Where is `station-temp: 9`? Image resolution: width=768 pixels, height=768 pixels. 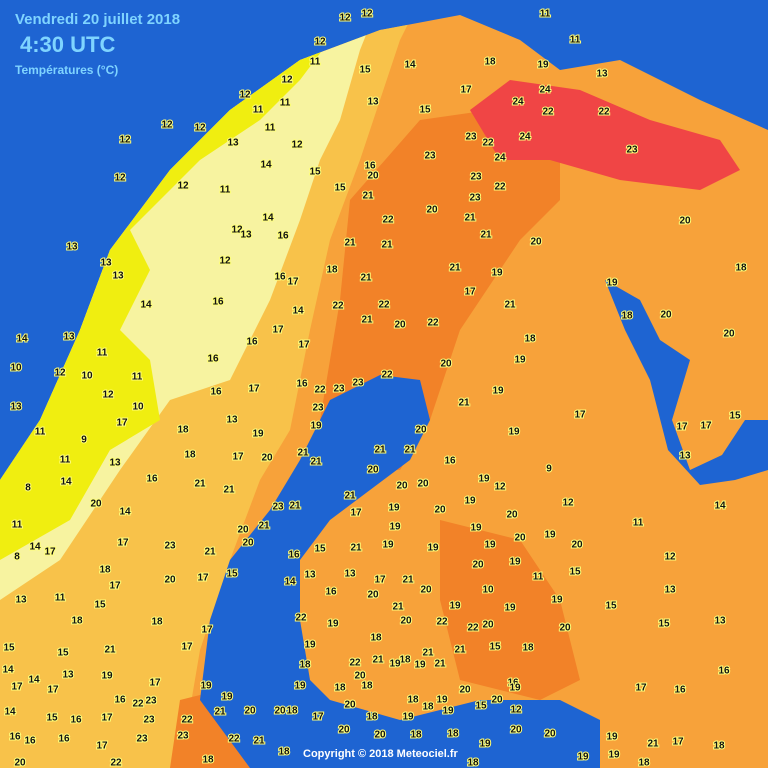
station-temp: 9 is located at coordinates (84, 440).